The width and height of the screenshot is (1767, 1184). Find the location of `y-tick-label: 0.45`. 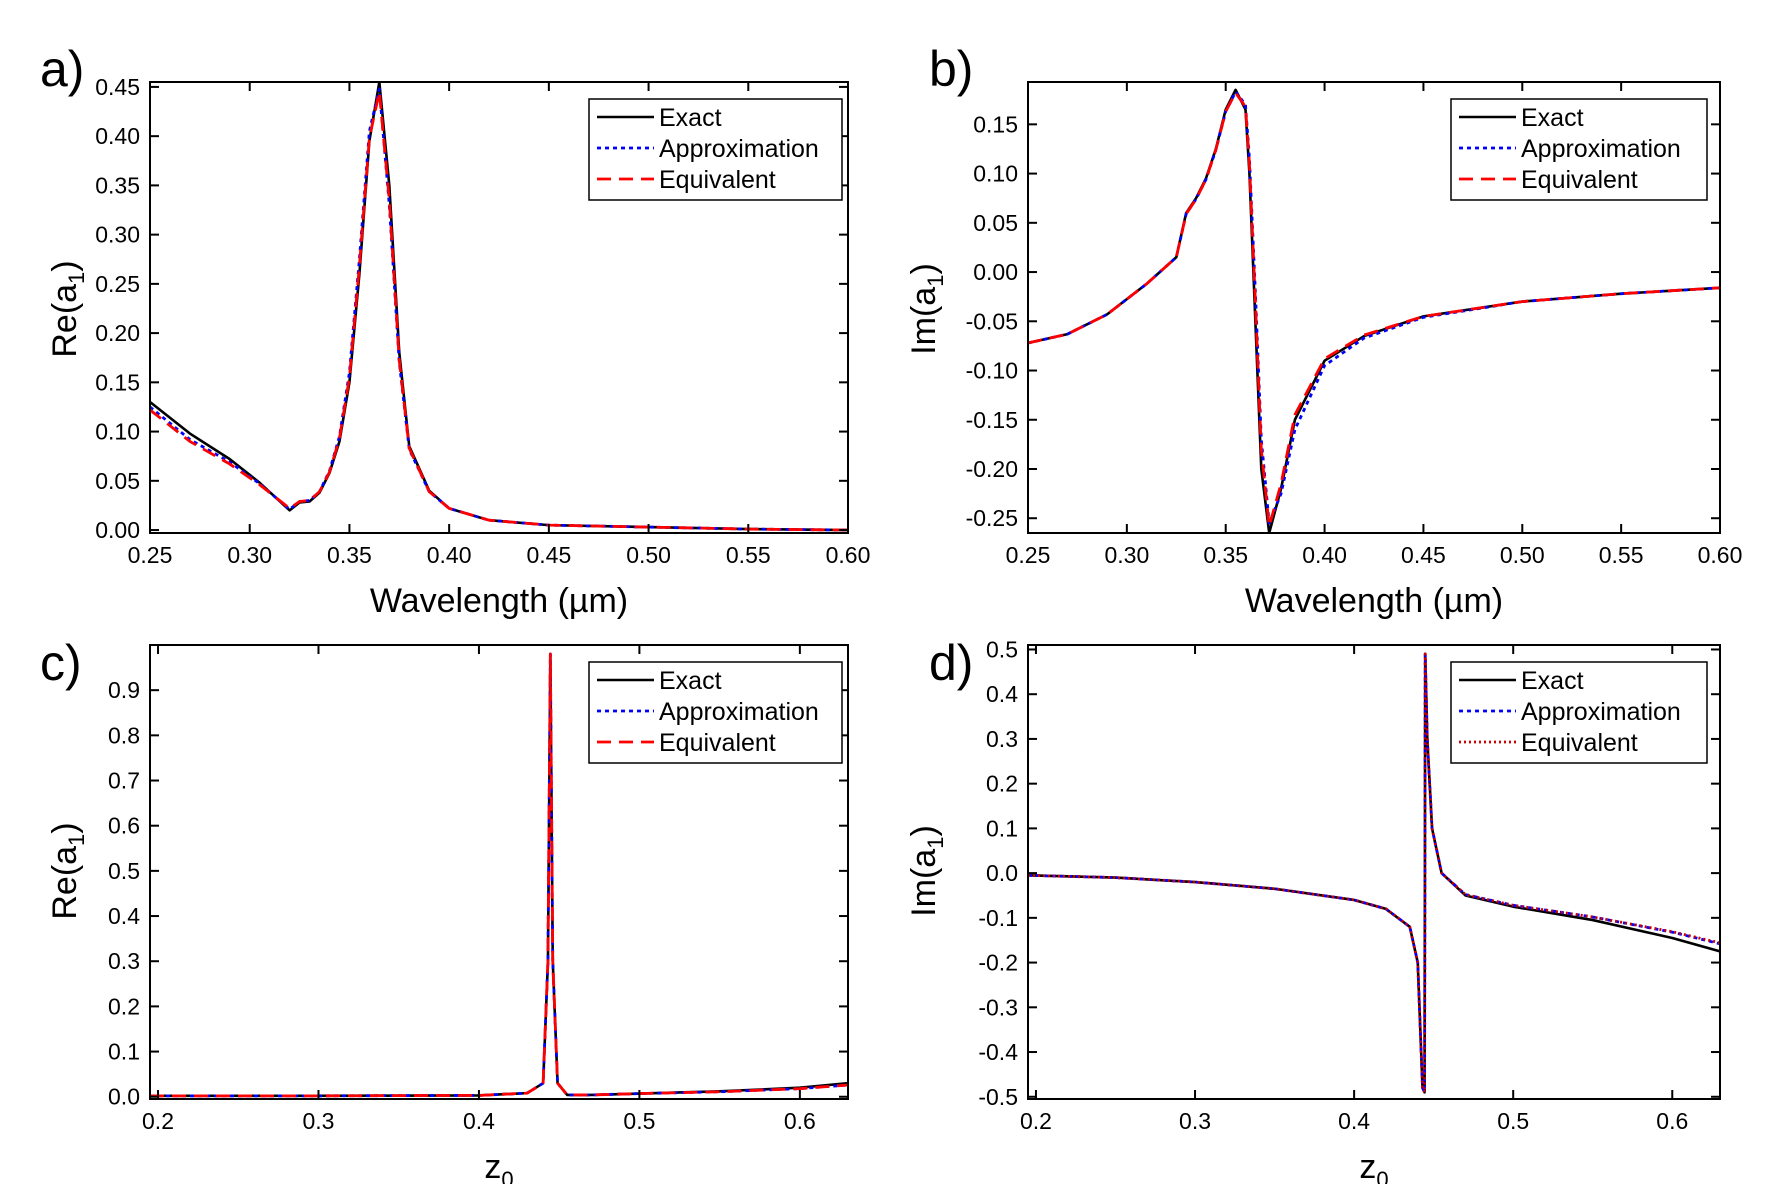

y-tick-label: 0.45 is located at coordinates (117, 87).